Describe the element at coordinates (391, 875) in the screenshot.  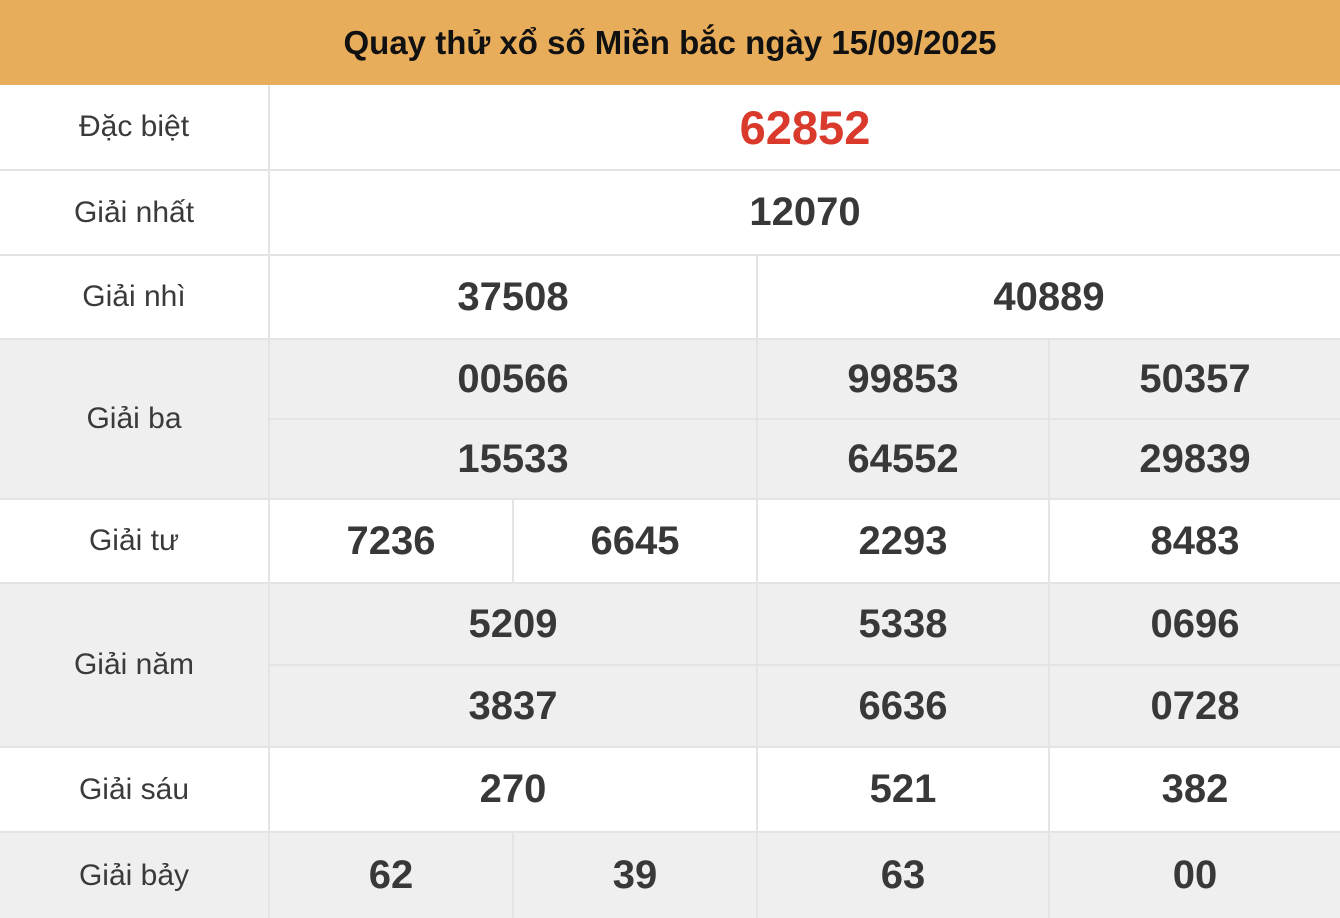
I see `prize-value-giai-bay-1: 62` at that location.